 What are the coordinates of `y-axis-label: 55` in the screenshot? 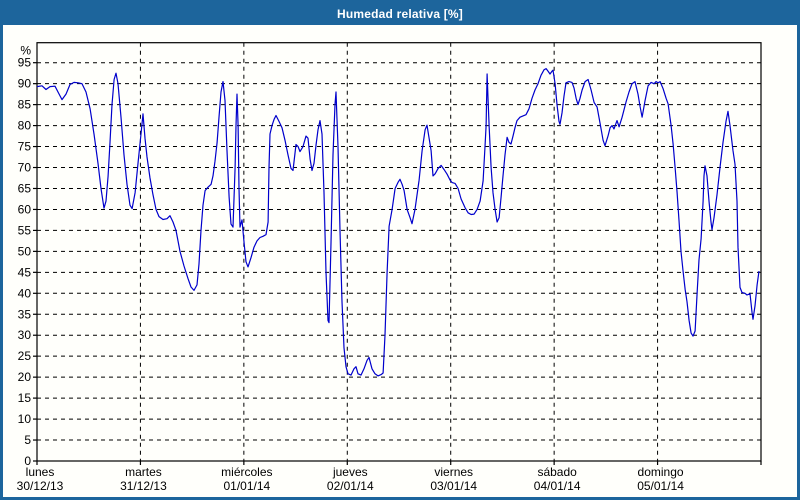 It's located at (25, 230).